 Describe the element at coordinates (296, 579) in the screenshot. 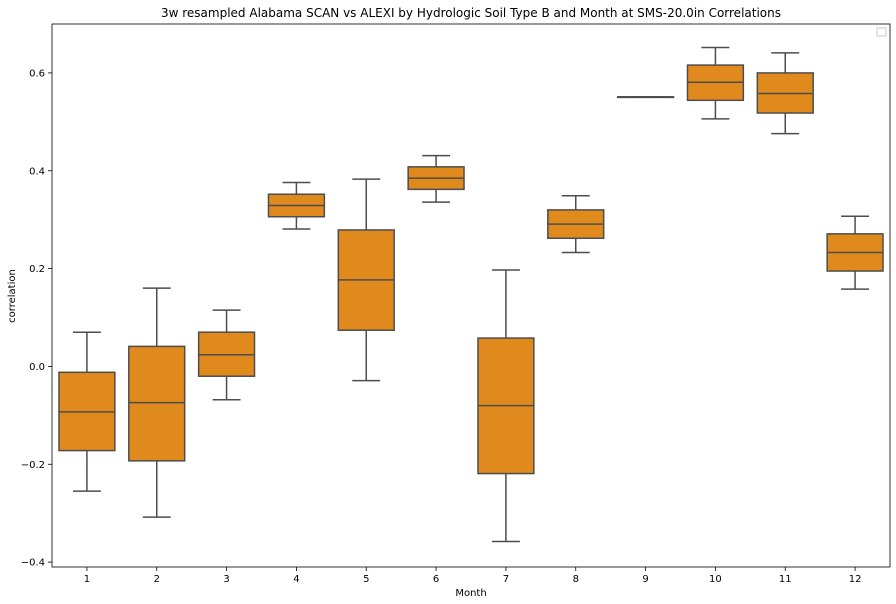

I see `x-tick-label: 4` at that location.